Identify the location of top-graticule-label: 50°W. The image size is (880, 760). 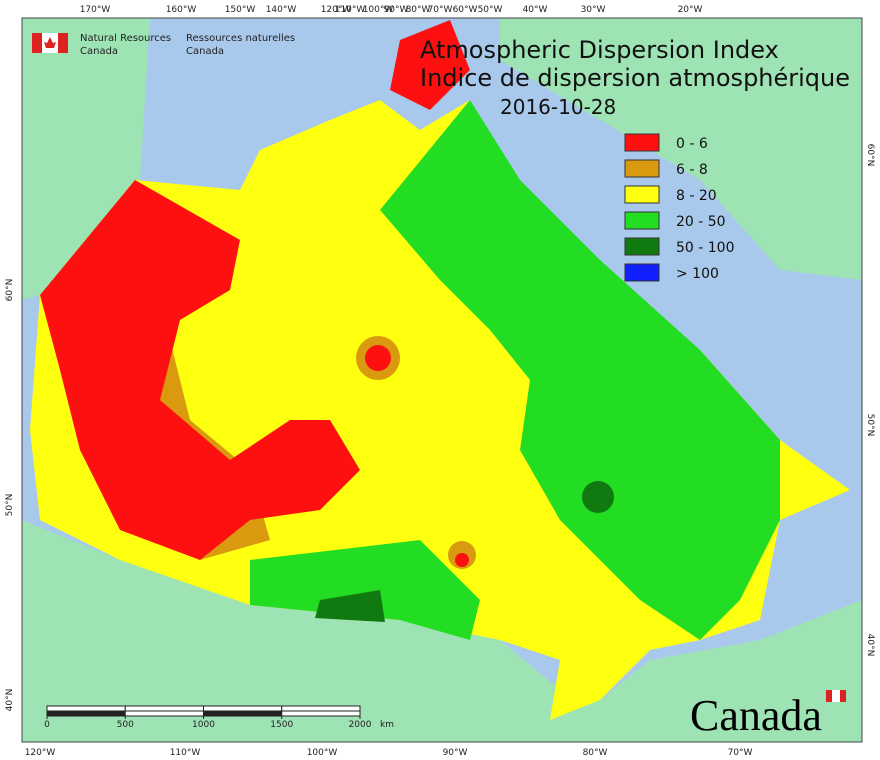
(490, 10).